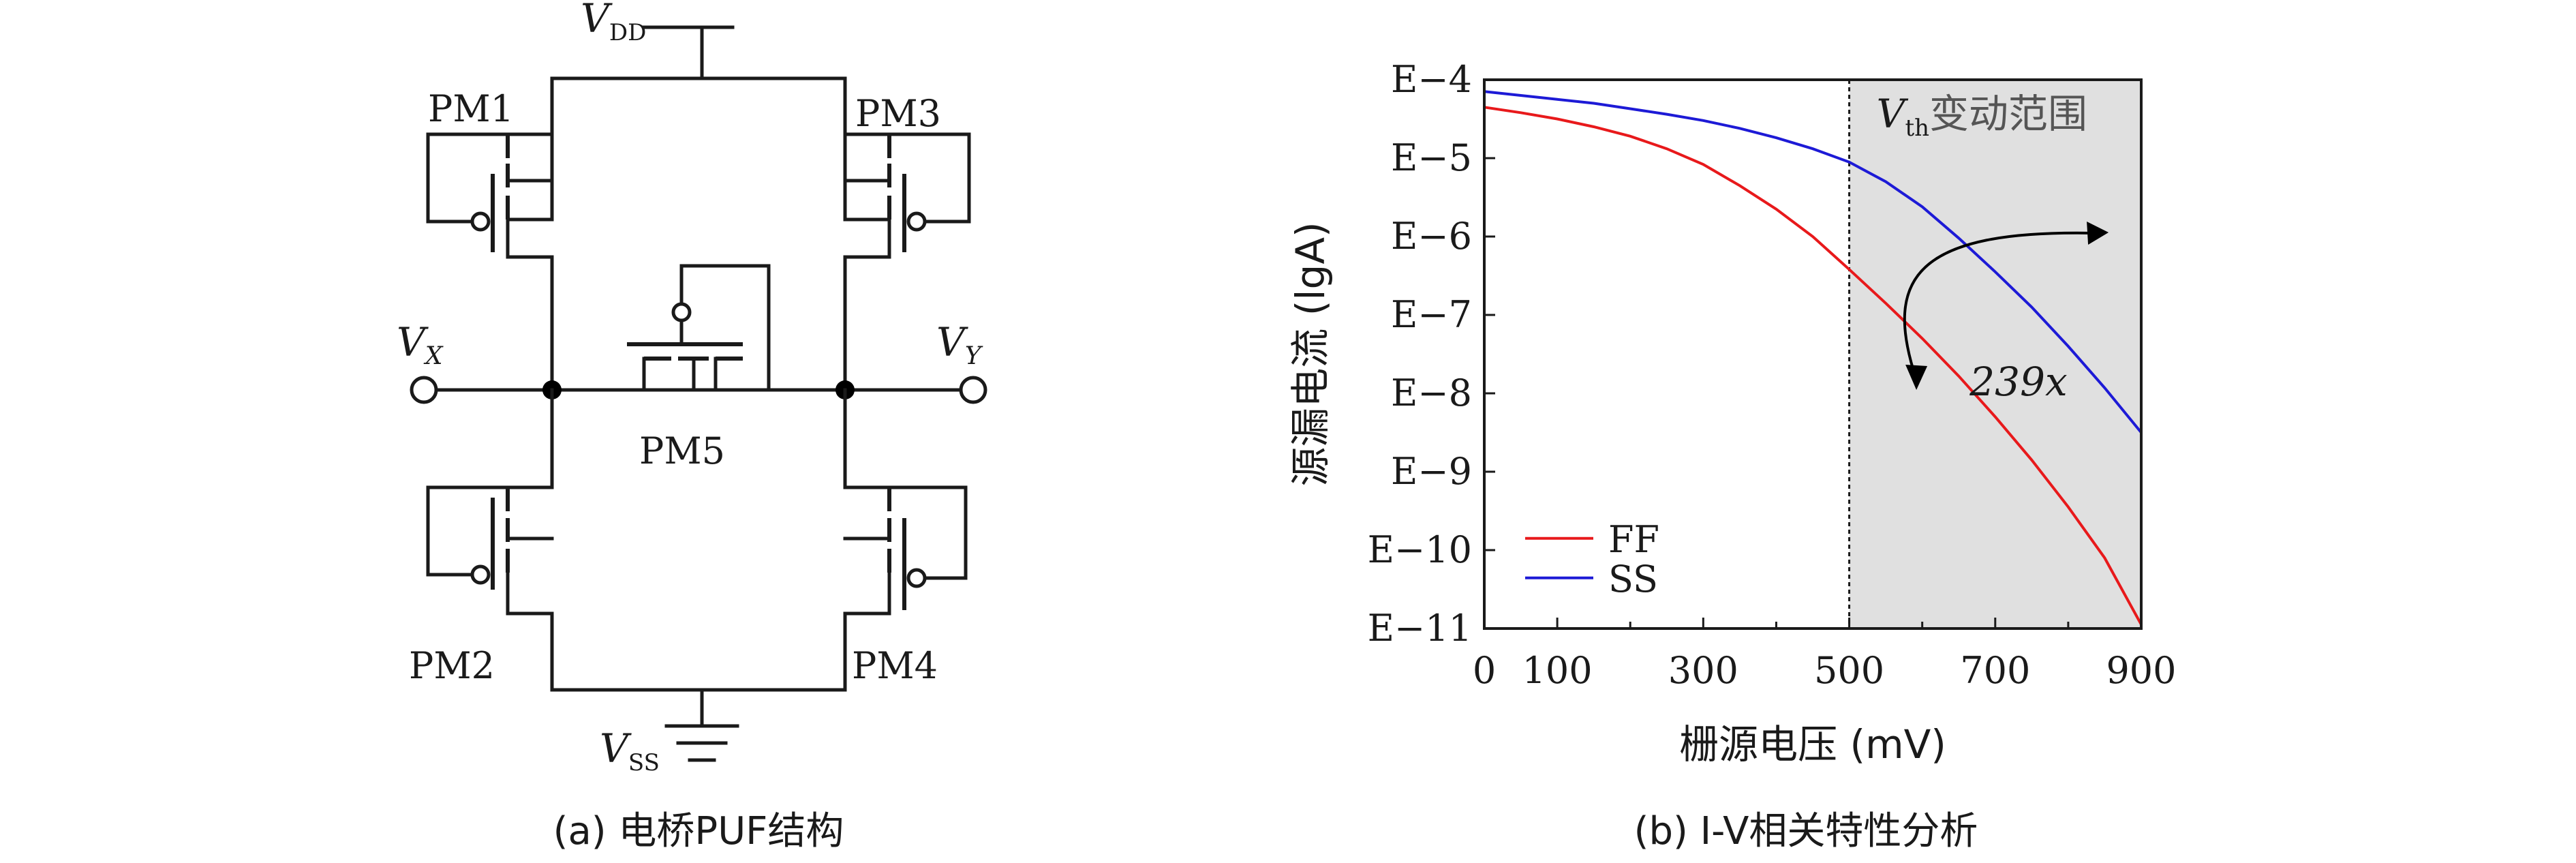 This screenshot has height=863, width=2576. I want to click on y-tick-label: E−8, so click(1431, 393).